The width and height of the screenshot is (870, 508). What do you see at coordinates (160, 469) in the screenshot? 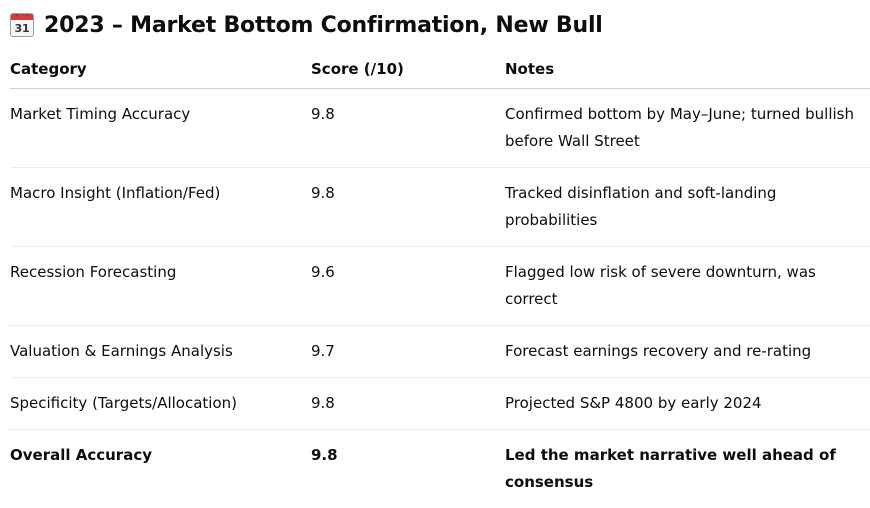
I see `cell-category: Overall Accuracy` at bounding box center [160, 469].